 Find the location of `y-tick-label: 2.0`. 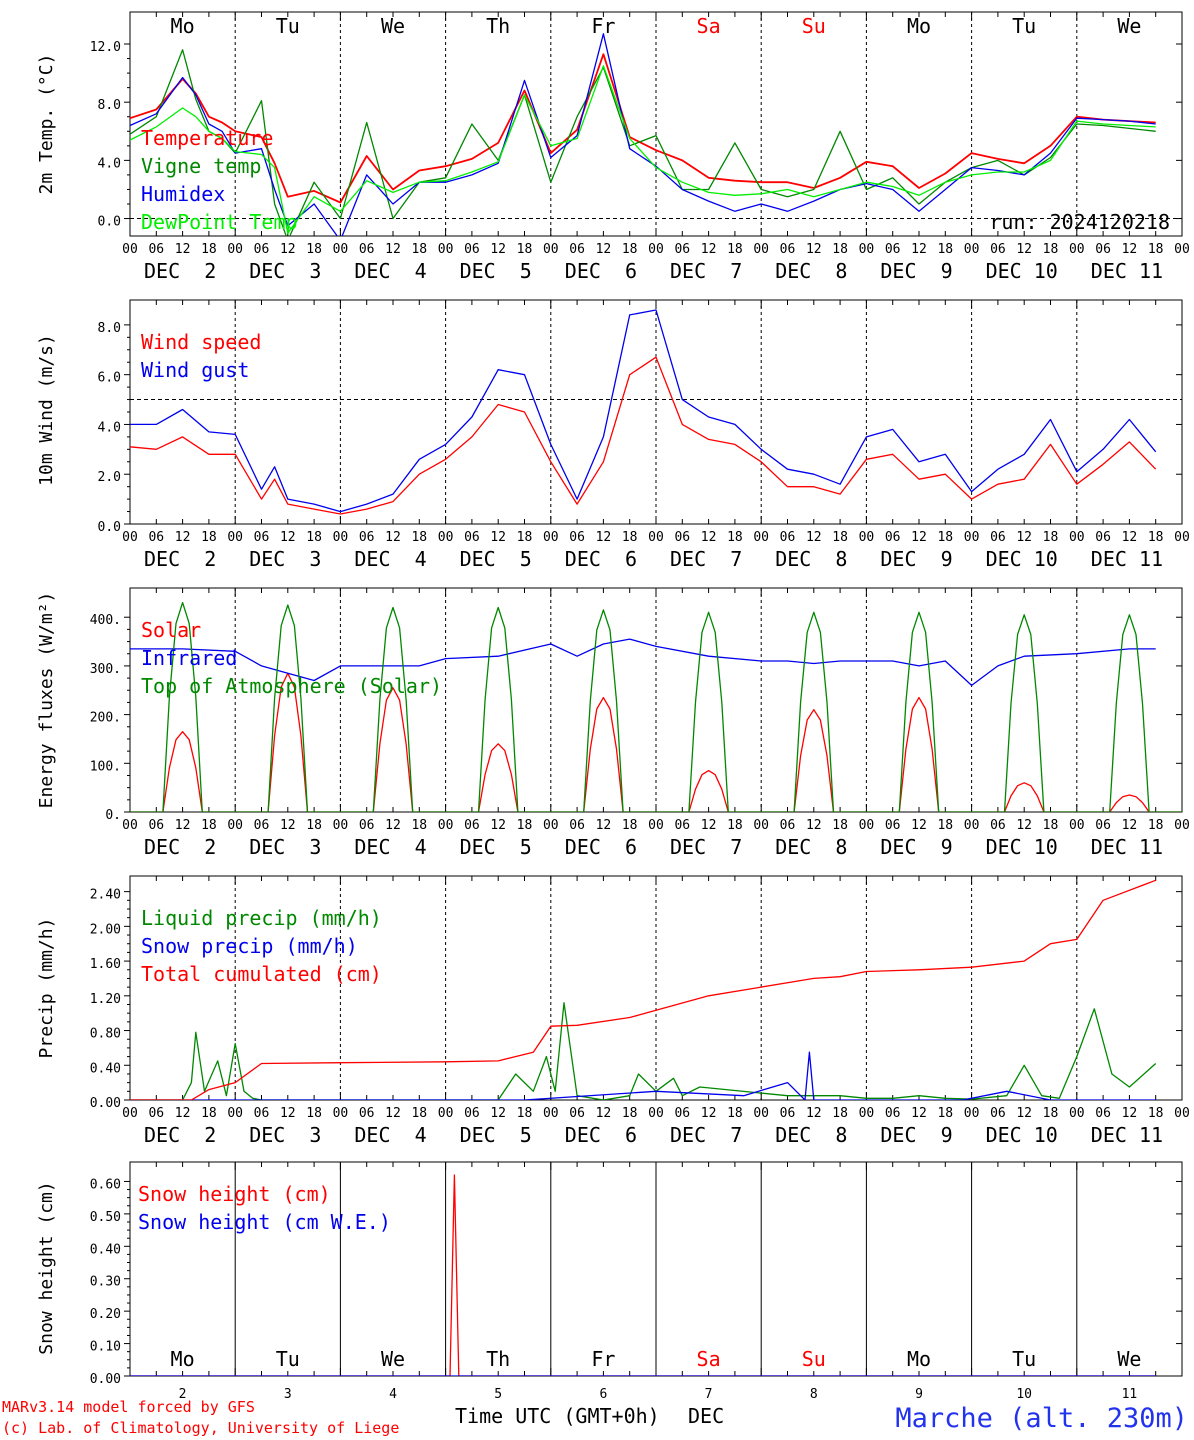

y-tick-label: 2.0 is located at coordinates (109, 477).